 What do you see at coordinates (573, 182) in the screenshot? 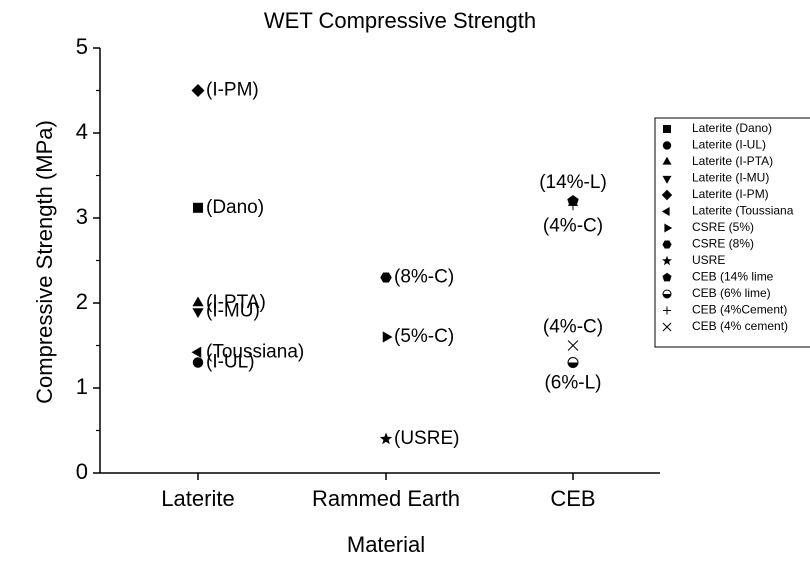
I see `point-label: (14%-L)` at bounding box center [573, 182].